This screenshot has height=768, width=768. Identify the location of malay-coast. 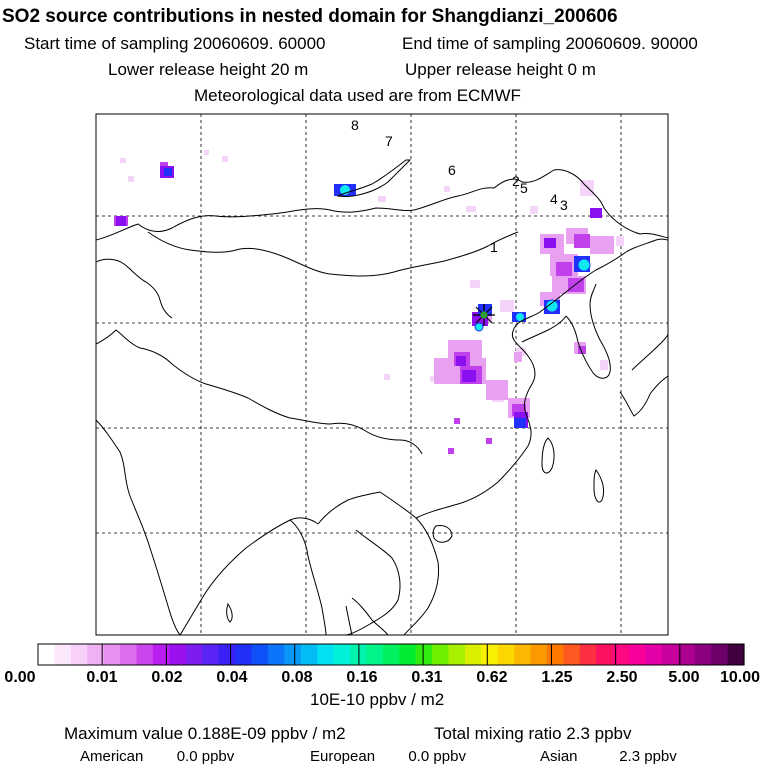
(349, 620).